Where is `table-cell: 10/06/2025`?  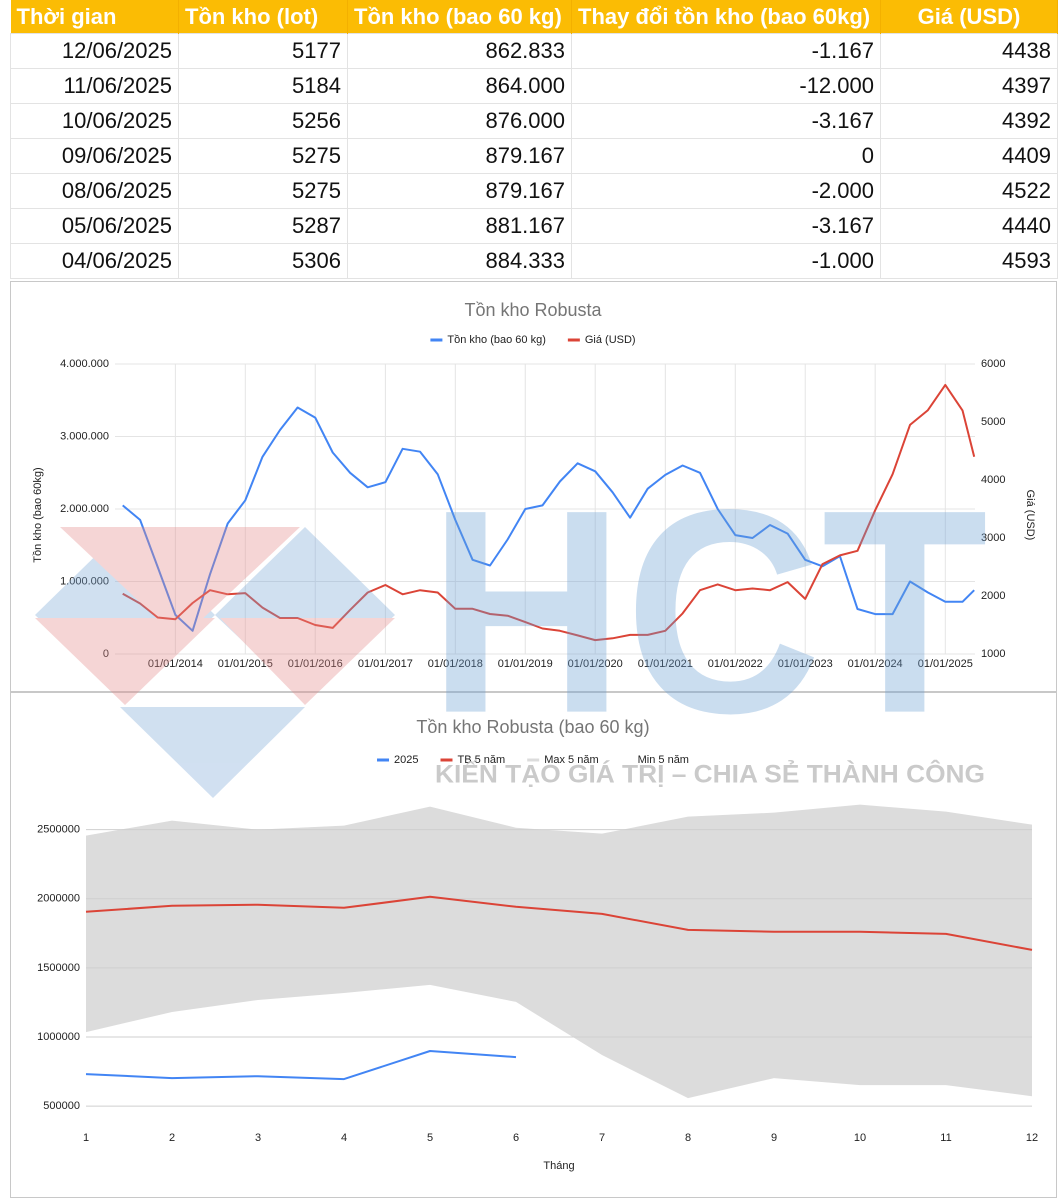 table-cell: 10/06/2025 is located at coordinates (94, 121).